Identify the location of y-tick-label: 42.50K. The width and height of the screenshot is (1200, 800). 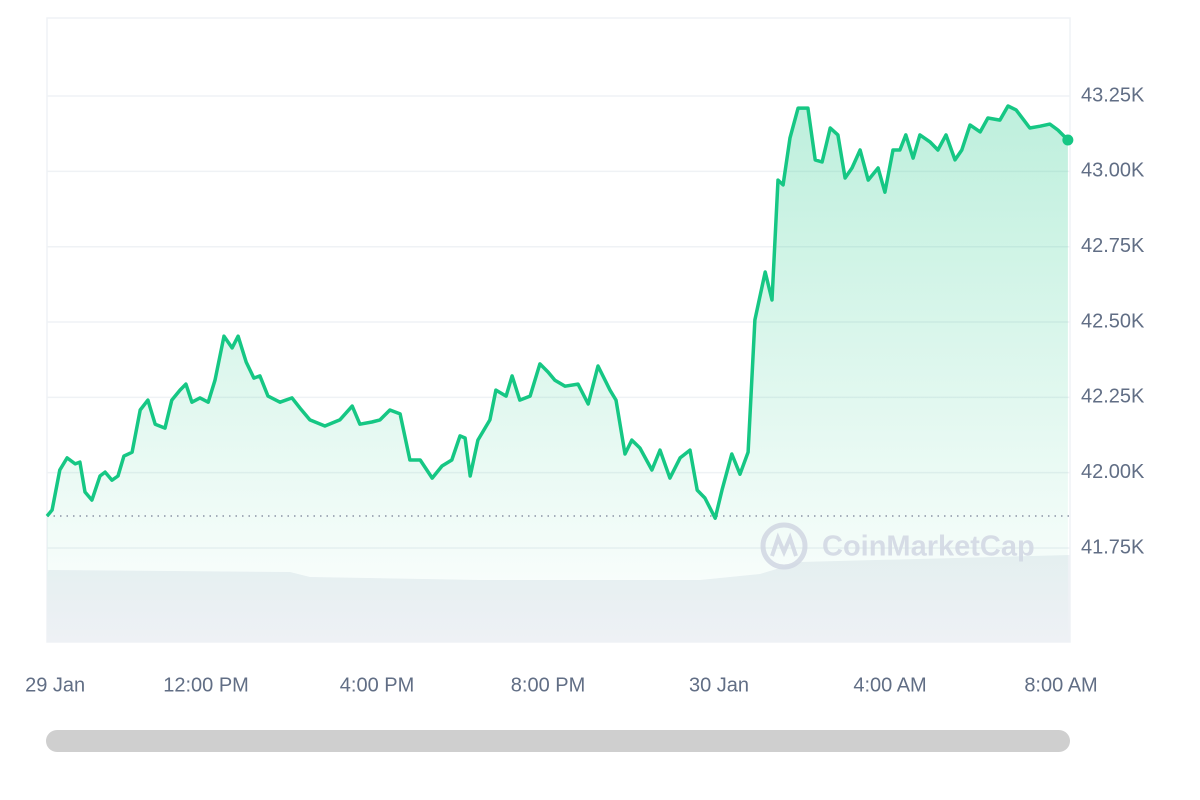
(1113, 321).